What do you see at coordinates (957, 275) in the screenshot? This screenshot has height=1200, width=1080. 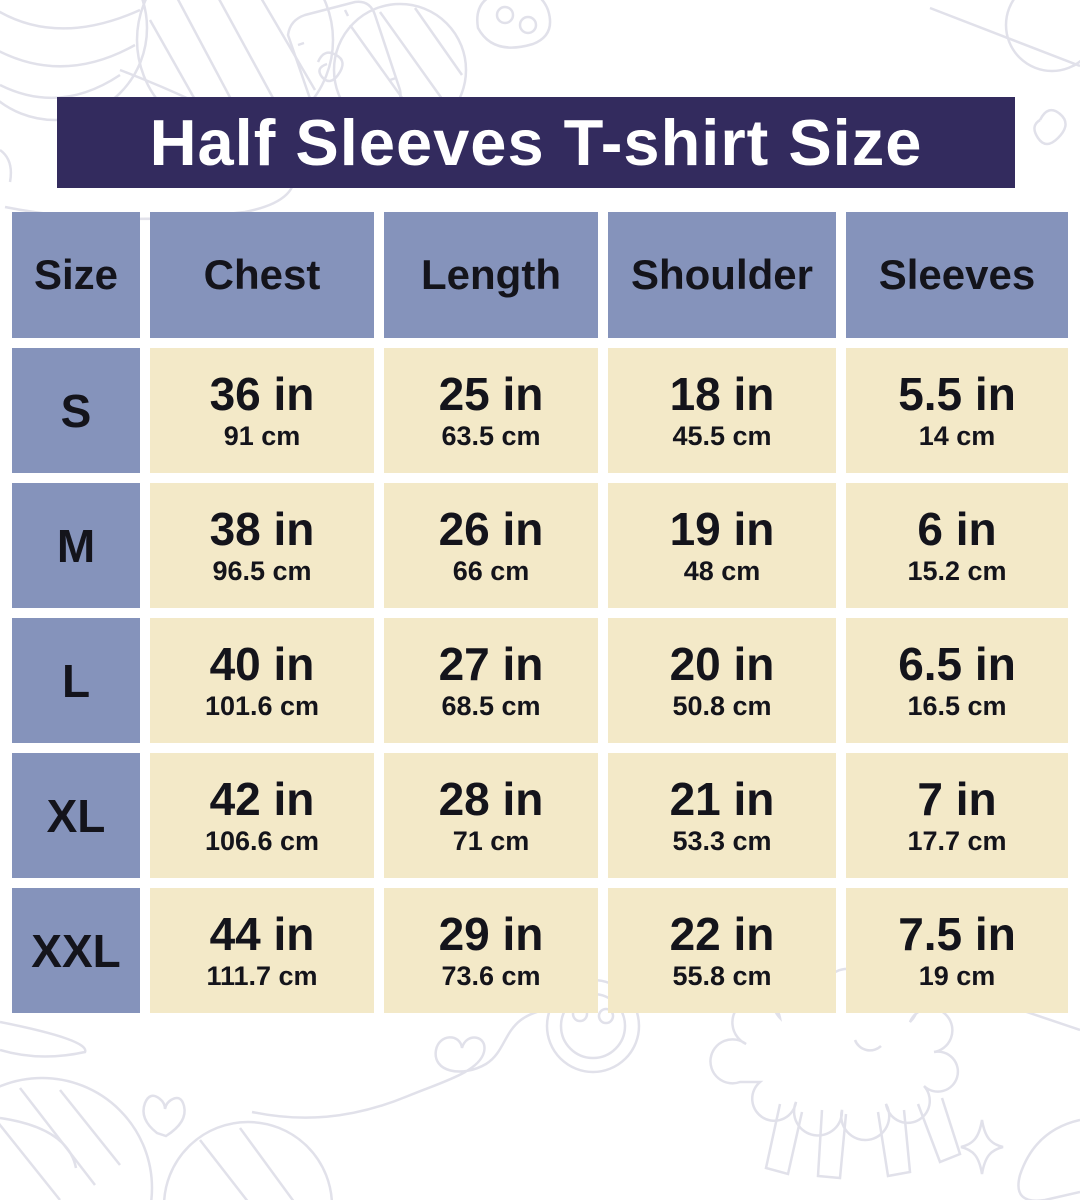 I see `column-header-sleeves: Sleeves` at bounding box center [957, 275].